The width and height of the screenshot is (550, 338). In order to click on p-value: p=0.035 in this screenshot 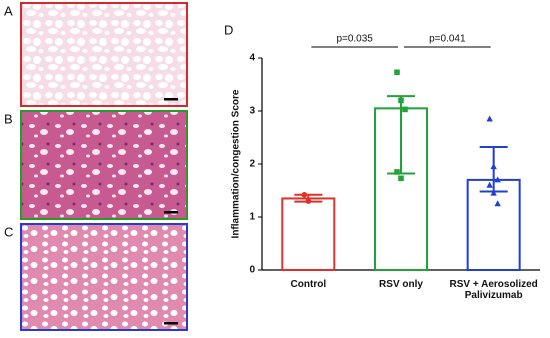, I will do `click(354, 39)`.